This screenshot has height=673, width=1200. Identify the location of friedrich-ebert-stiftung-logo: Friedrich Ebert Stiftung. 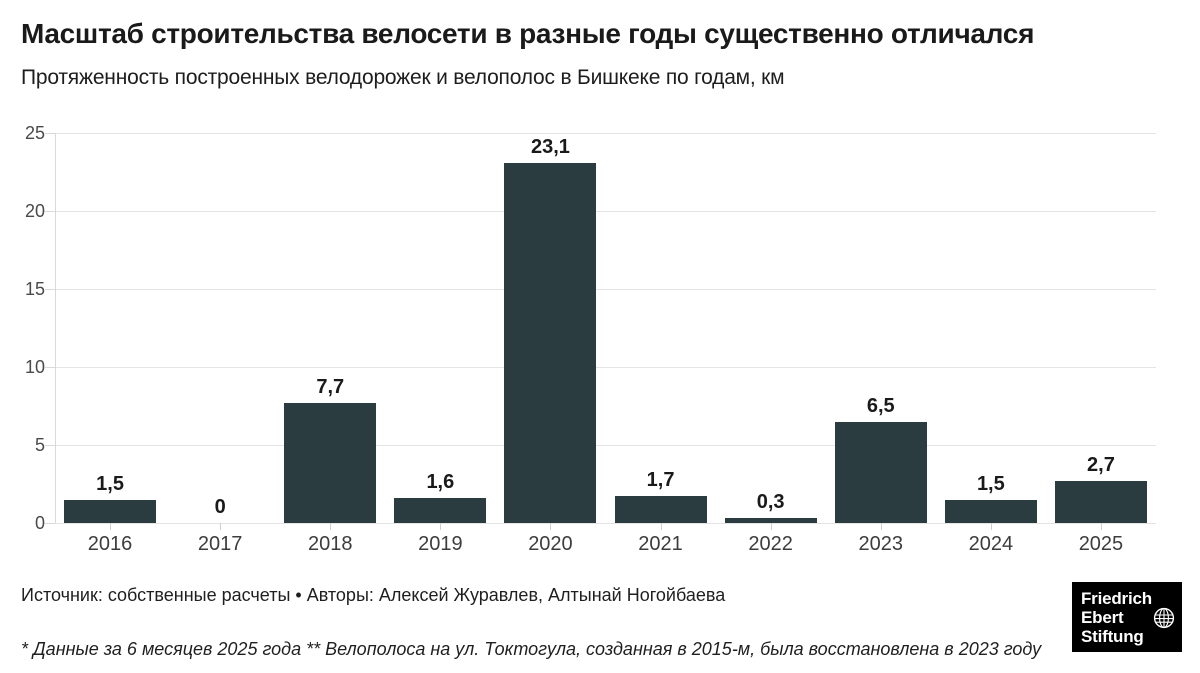
(1127, 617).